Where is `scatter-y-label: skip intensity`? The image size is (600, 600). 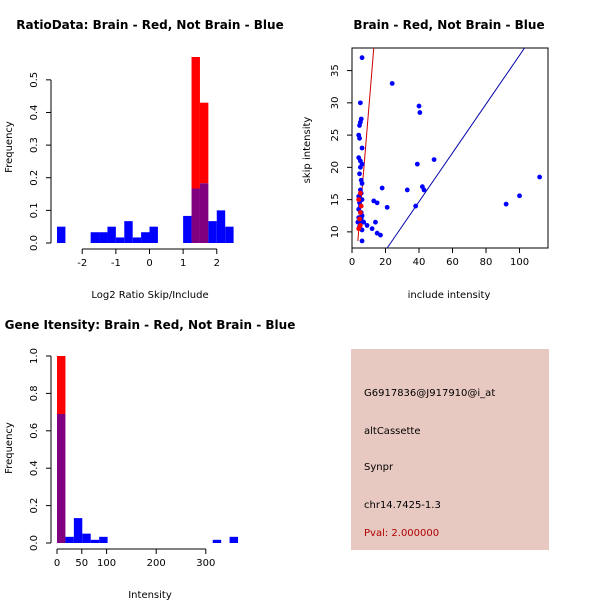 scatter-y-label: skip intensity is located at coordinates (307, 150).